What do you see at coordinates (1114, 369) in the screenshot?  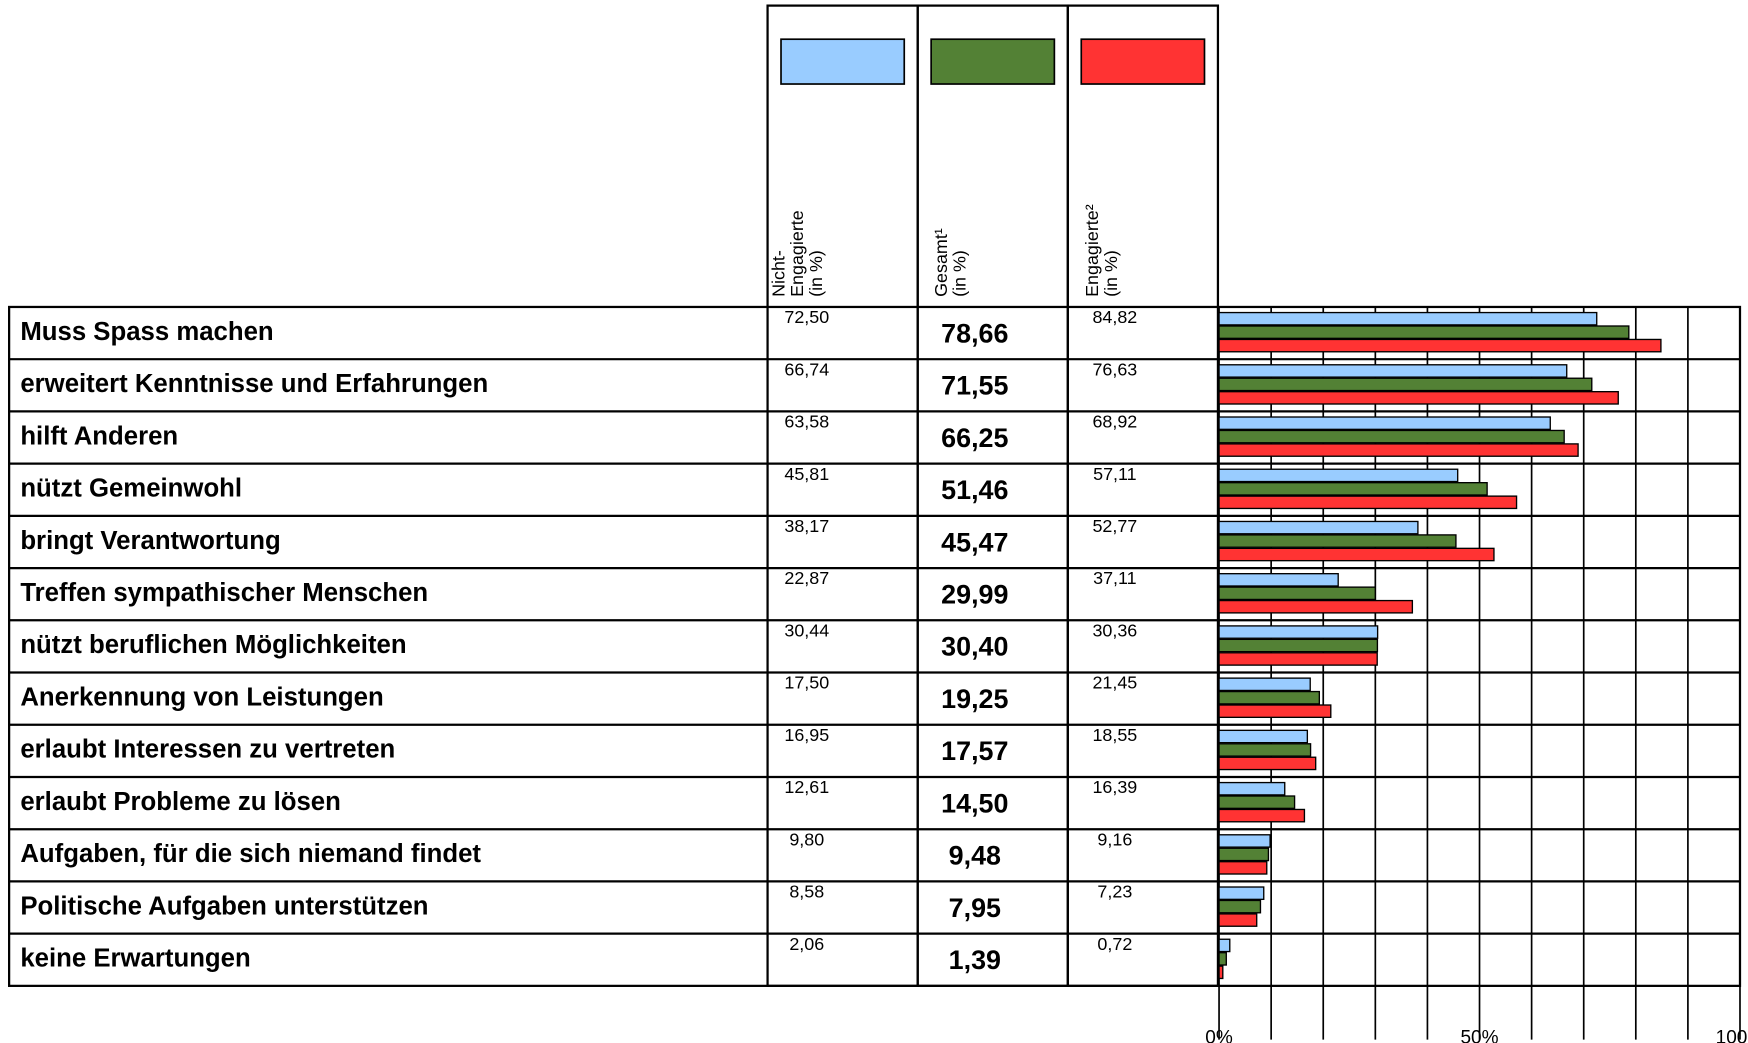 I see `value-label: 76,63` at bounding box center [1114, 369].